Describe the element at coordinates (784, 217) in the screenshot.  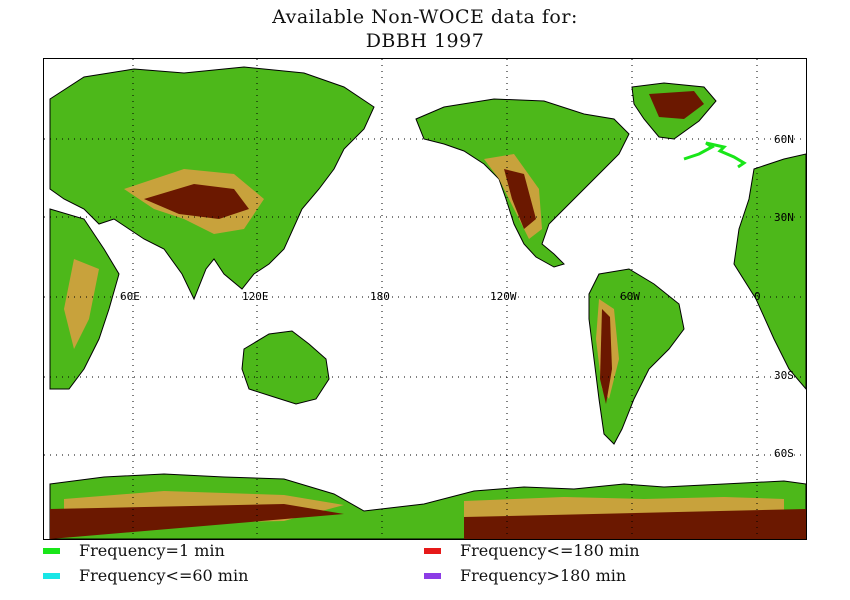
I see `lat-label-30n: 30N` at that location.